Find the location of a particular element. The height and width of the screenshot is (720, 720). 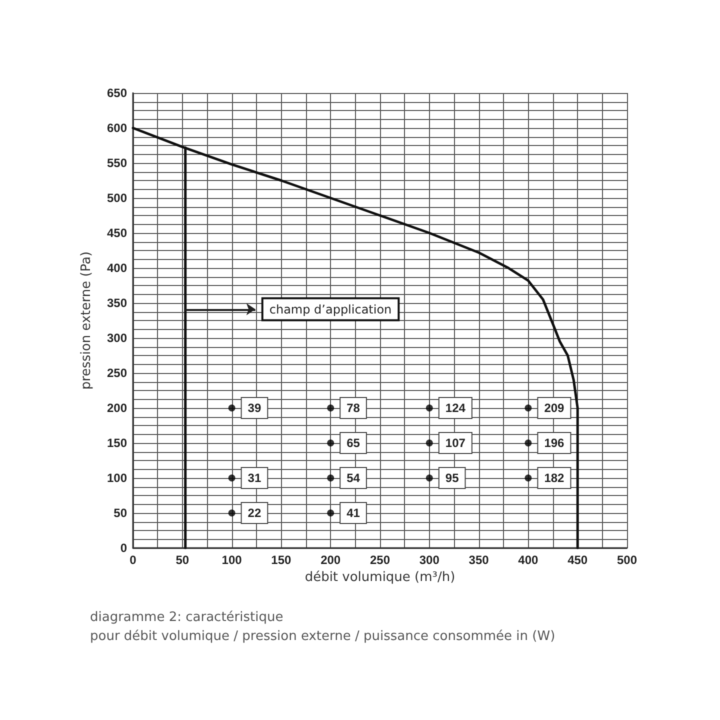

y-tick-label: 50 is located at coordinates (121, 513).